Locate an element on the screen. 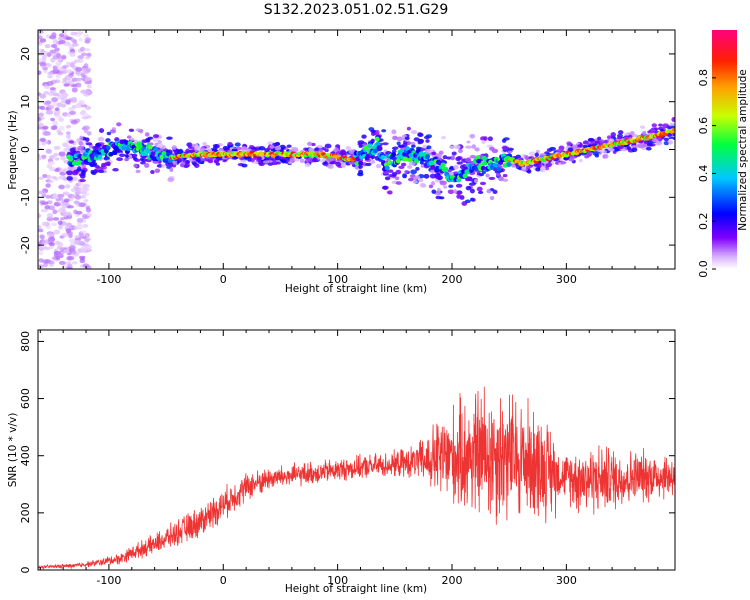  snr-y-label: SNR (10 * v/v) is located at coordinates (13, 450).